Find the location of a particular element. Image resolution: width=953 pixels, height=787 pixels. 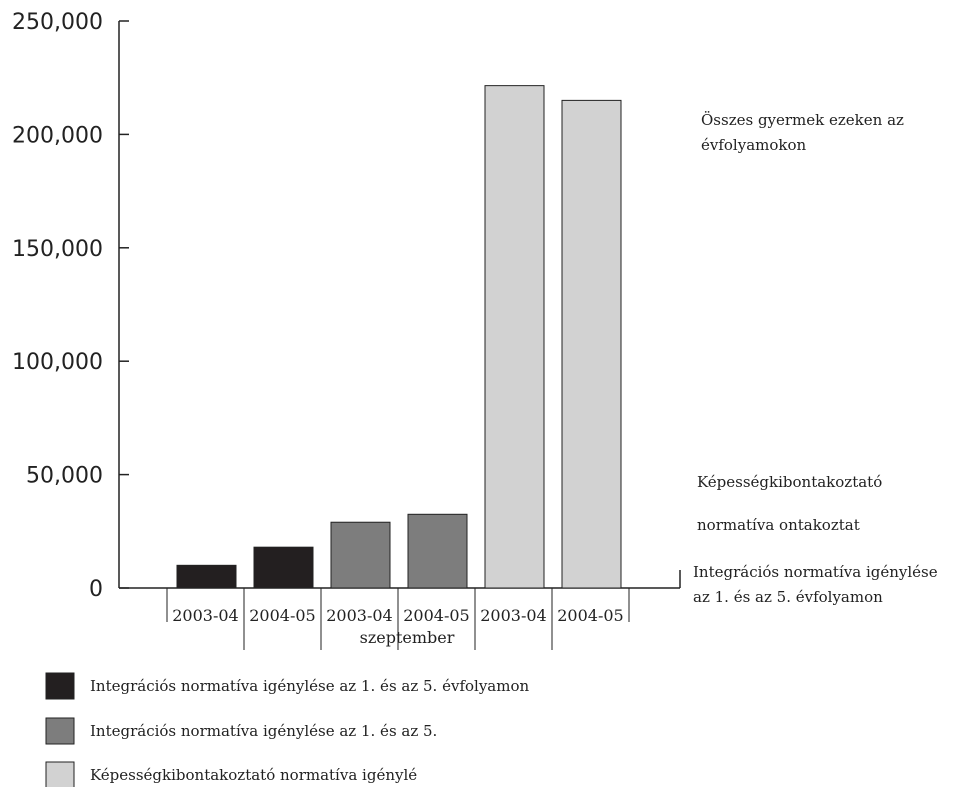

annotation-total-line2: évfolyamokon is located at coordinates (754, 145).